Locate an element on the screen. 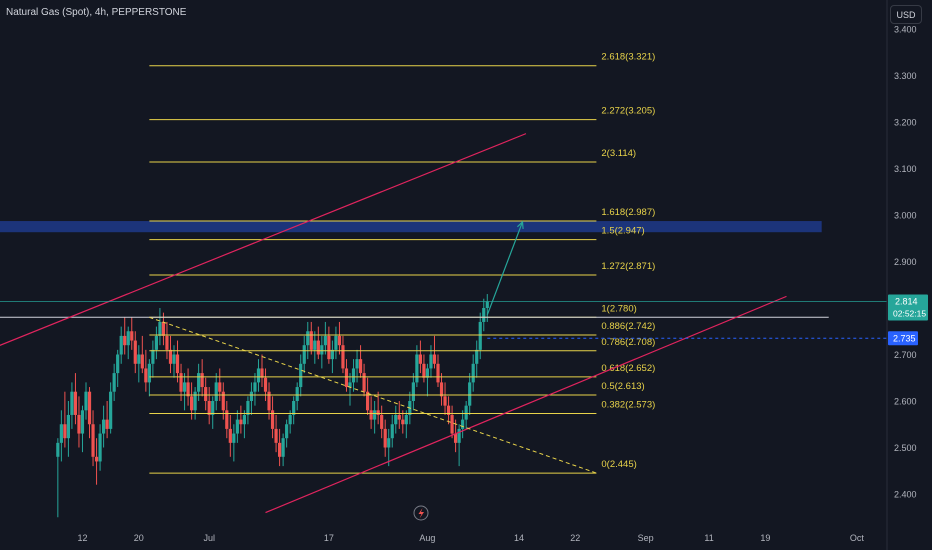 The image size is (932, 550). time-tick-label: Aug is located at coordinates (427, 538).